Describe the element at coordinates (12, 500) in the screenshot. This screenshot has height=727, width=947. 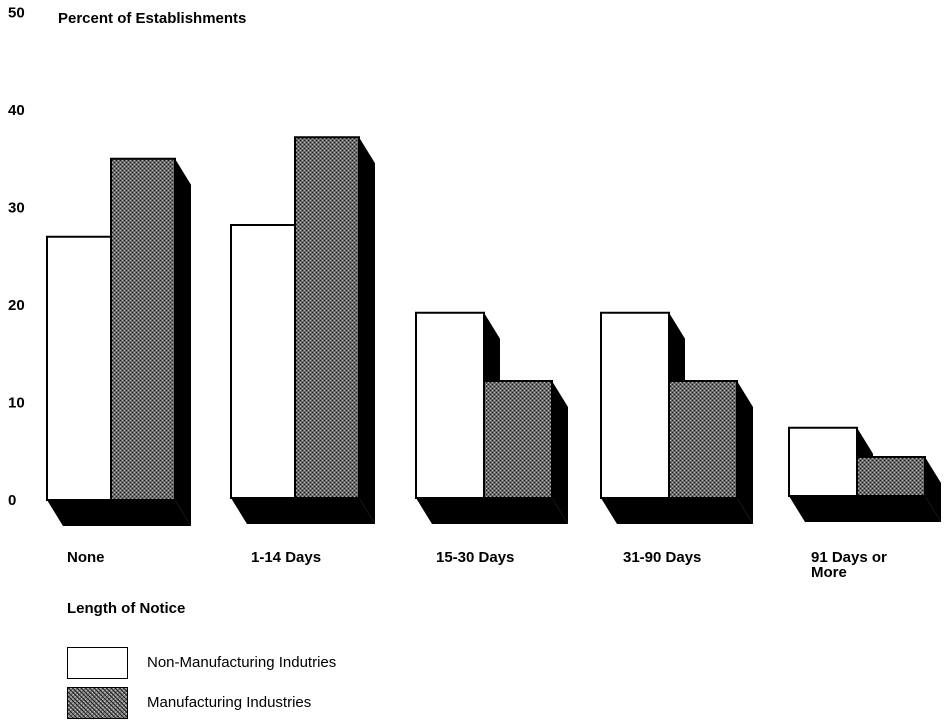
I see `y-tick-label: 0` at that location.